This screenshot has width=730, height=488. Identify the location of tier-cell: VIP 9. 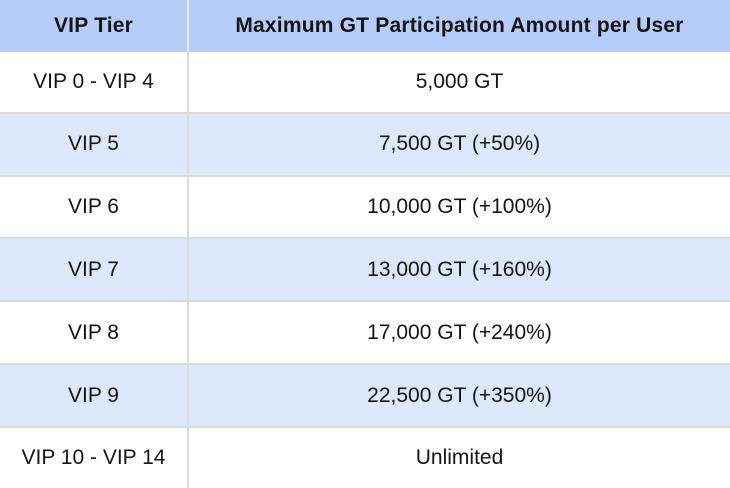
(94, 396).